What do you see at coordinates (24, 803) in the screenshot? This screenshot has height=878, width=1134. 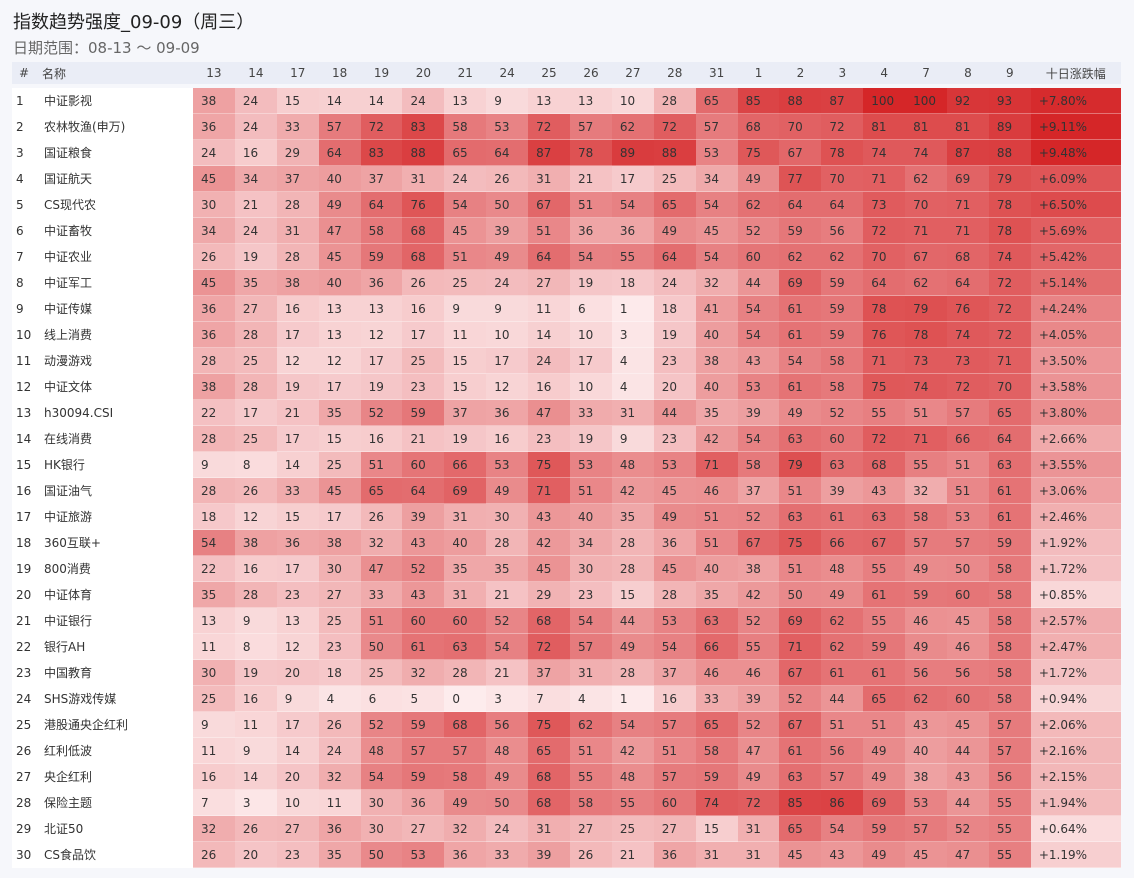 I see `rank-cell: 28` at bounding box center [24, 803].